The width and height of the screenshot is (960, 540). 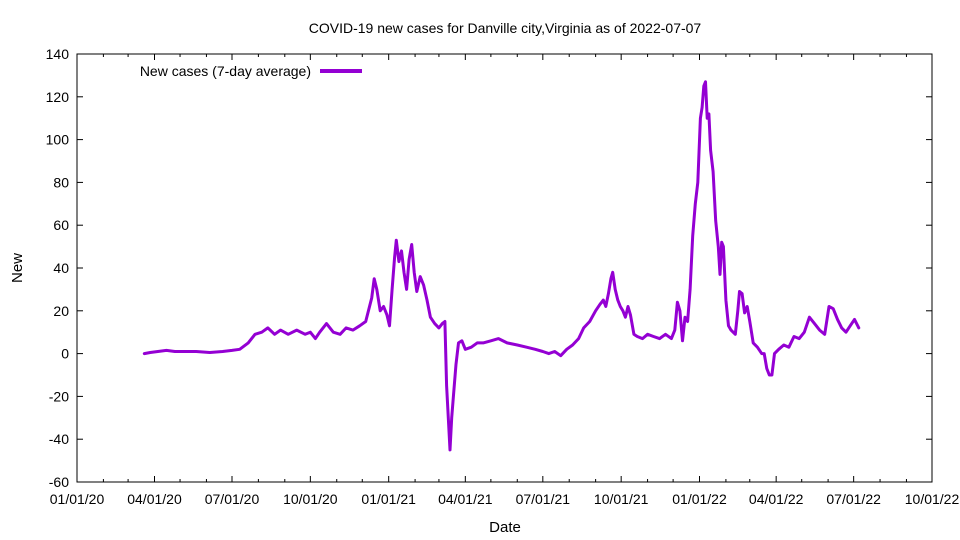 I want to click on x-tick-label: 01/01/21, so click(x=388, y=499).